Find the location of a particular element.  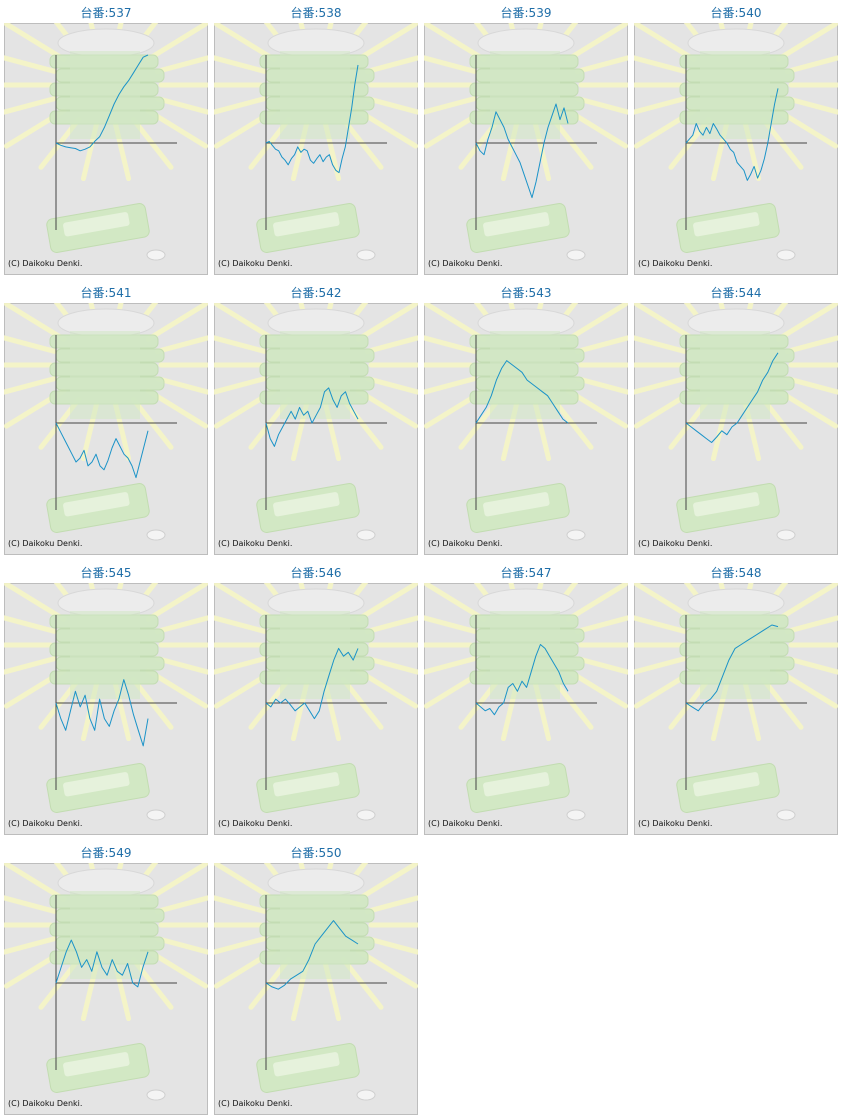

machine-number-title: 台番:544 is located at coordinates (736, 293).